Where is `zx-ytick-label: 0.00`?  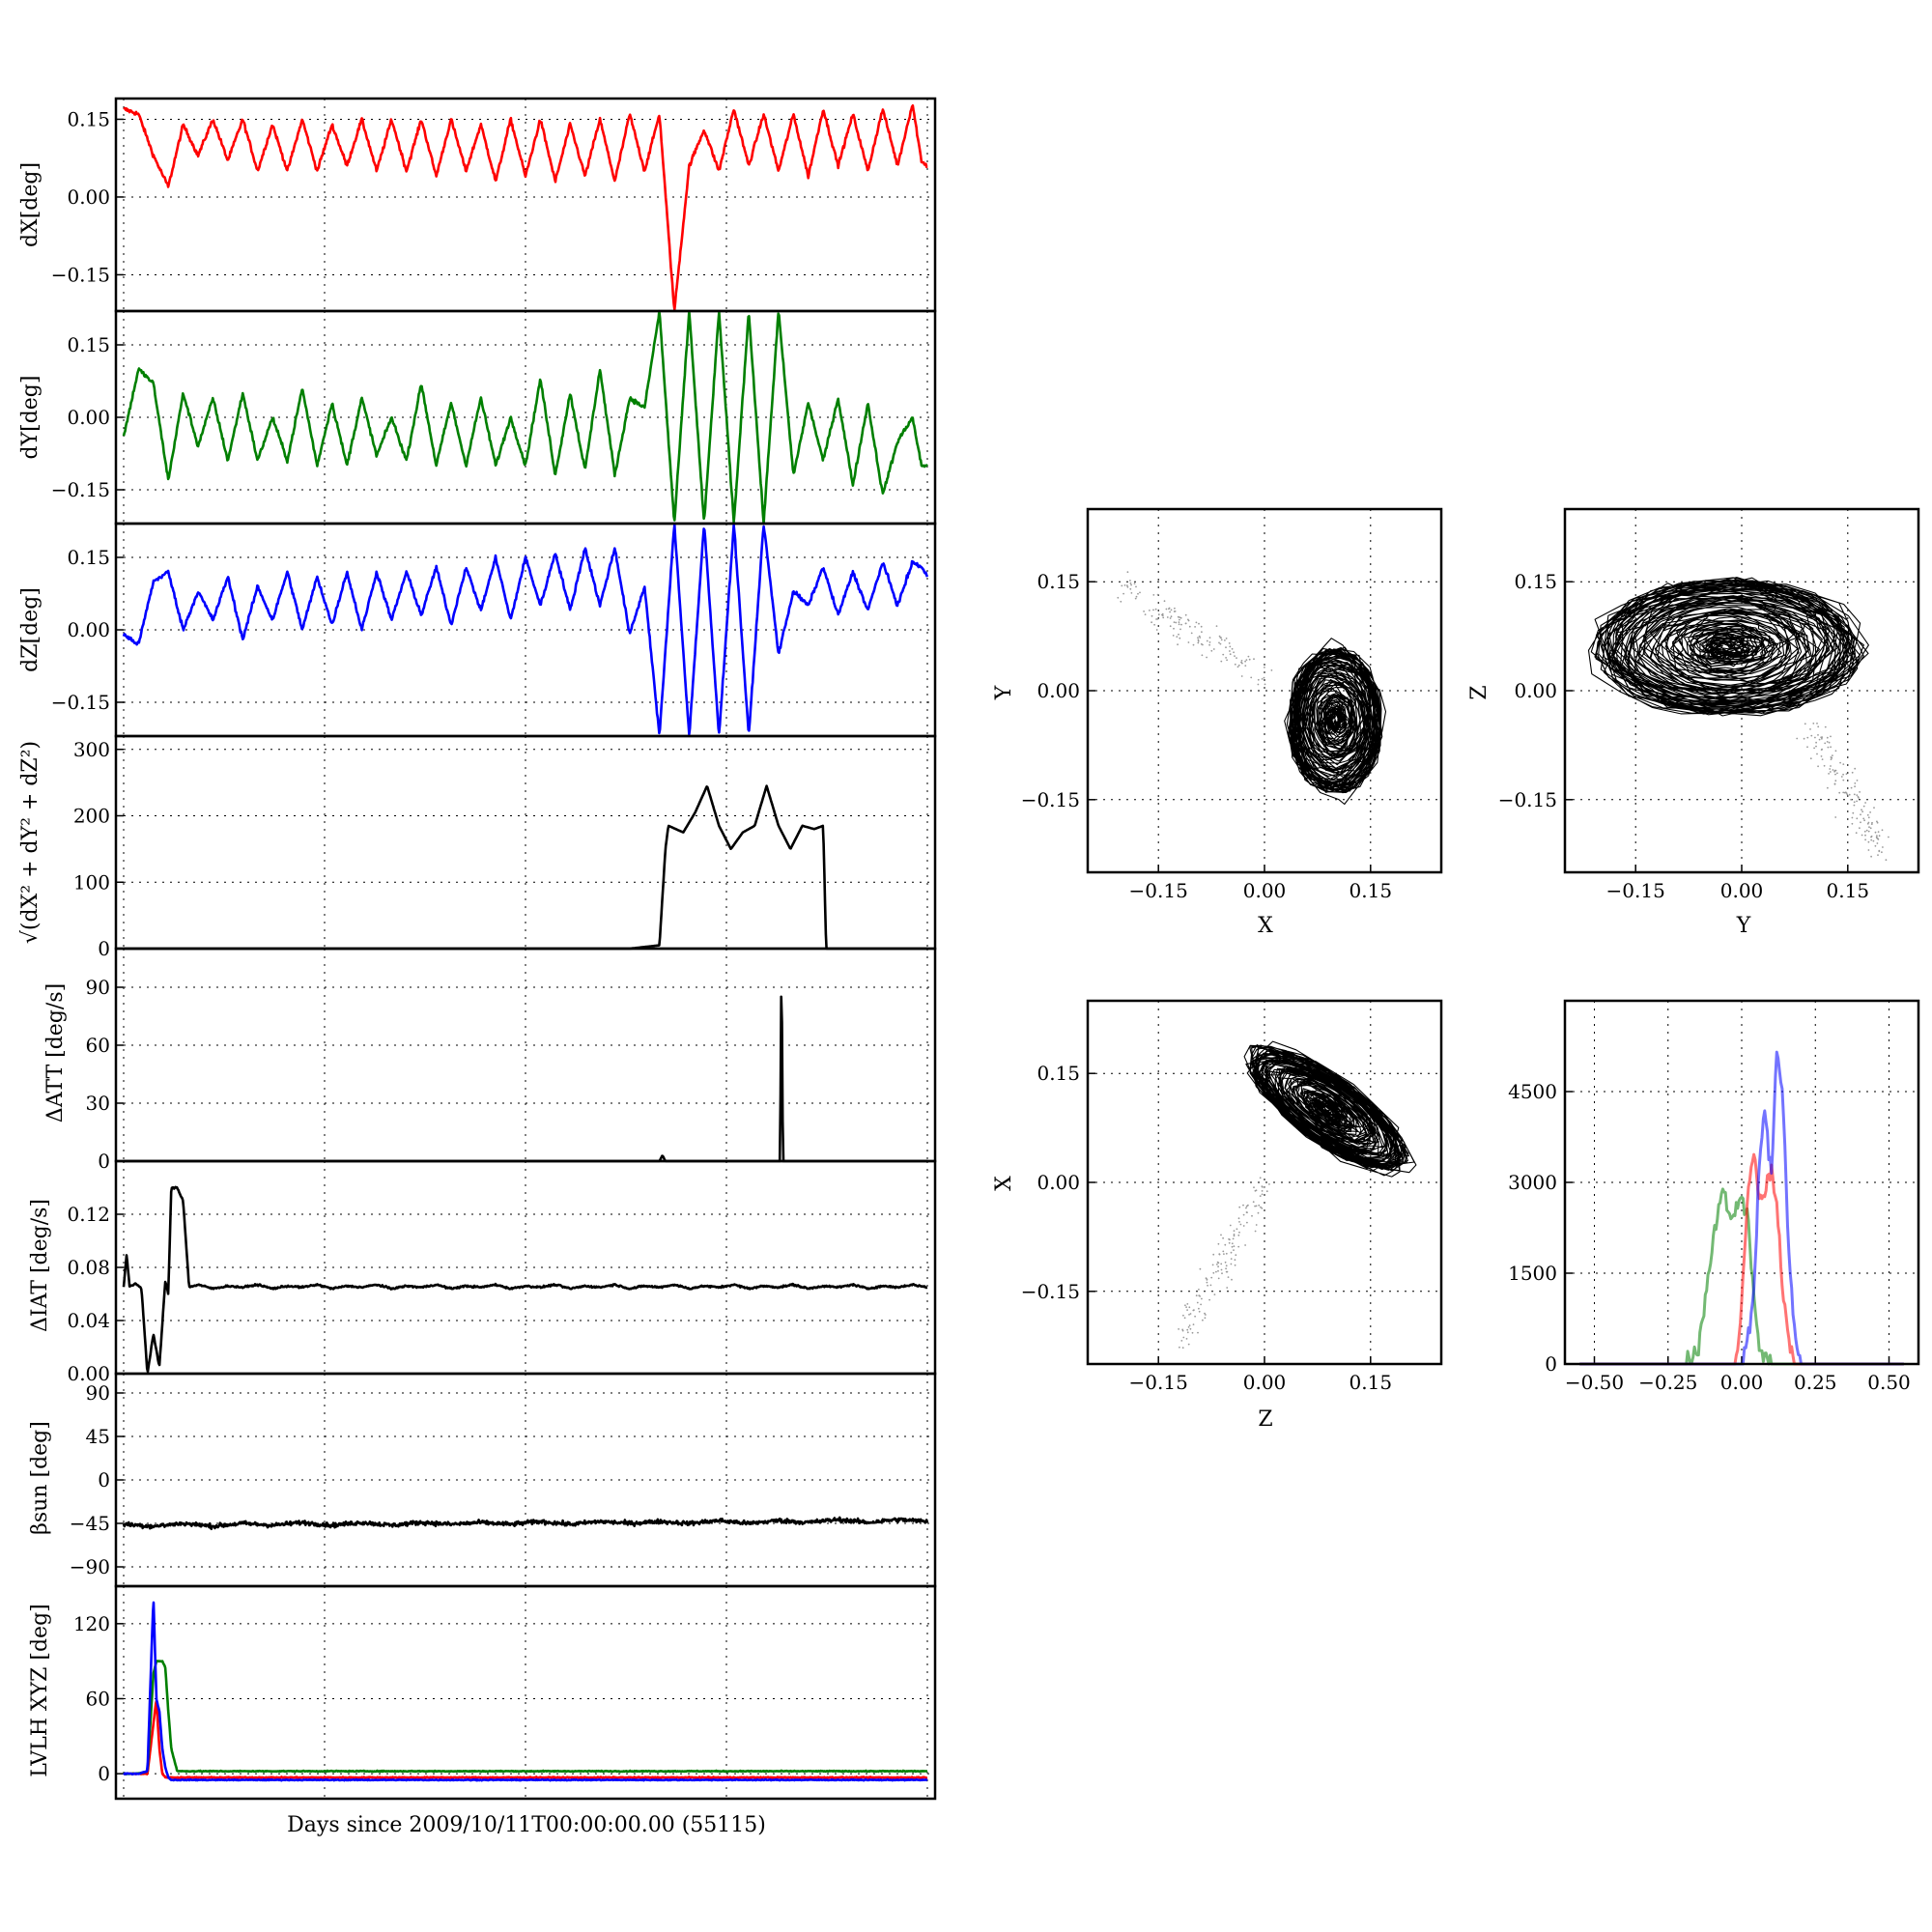 zx-ytick-label: 0.00 is located at coordinates (1058, 1182).